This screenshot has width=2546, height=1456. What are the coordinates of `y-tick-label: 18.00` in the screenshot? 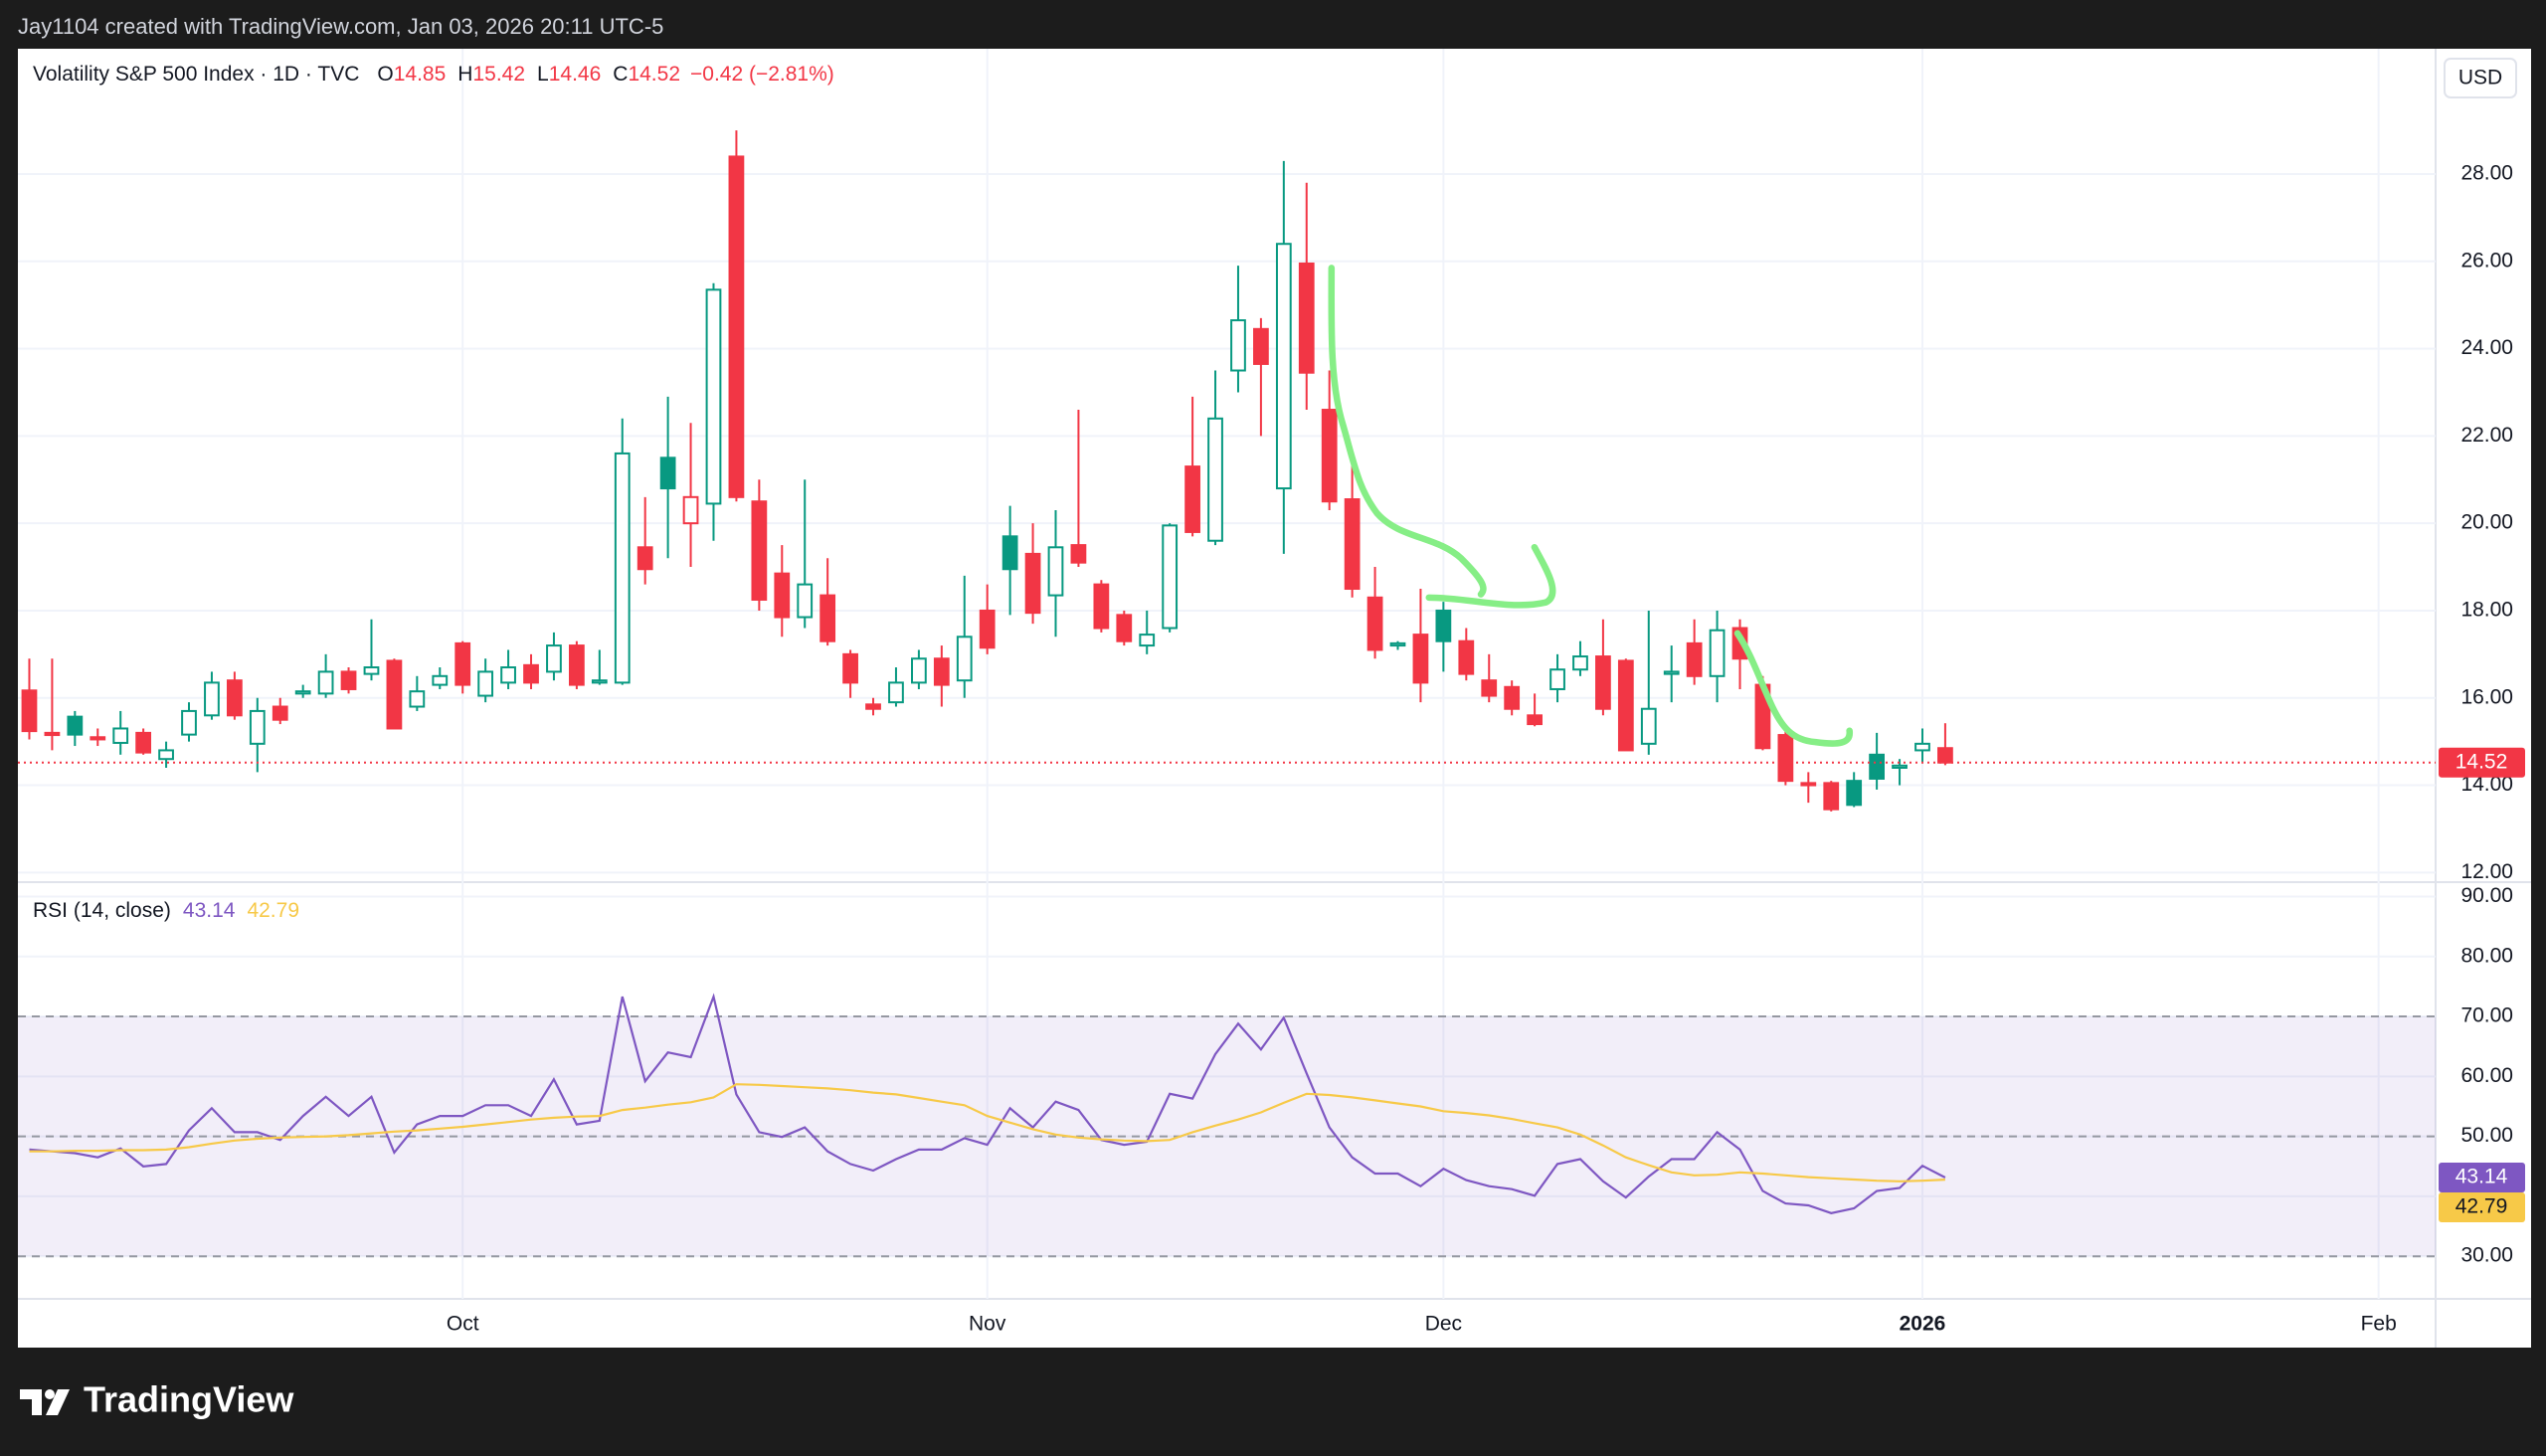 It's located at (2486, 610).